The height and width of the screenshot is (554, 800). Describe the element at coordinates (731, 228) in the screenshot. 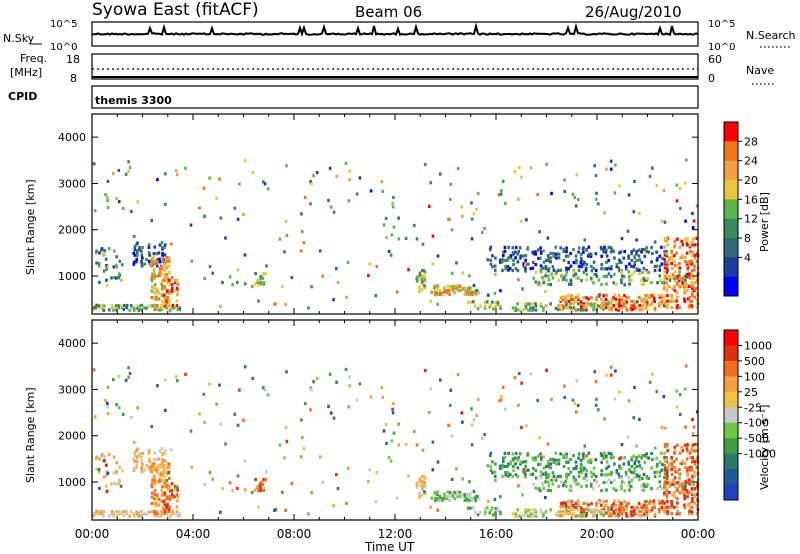

I see `colorbar-segment` at that location.